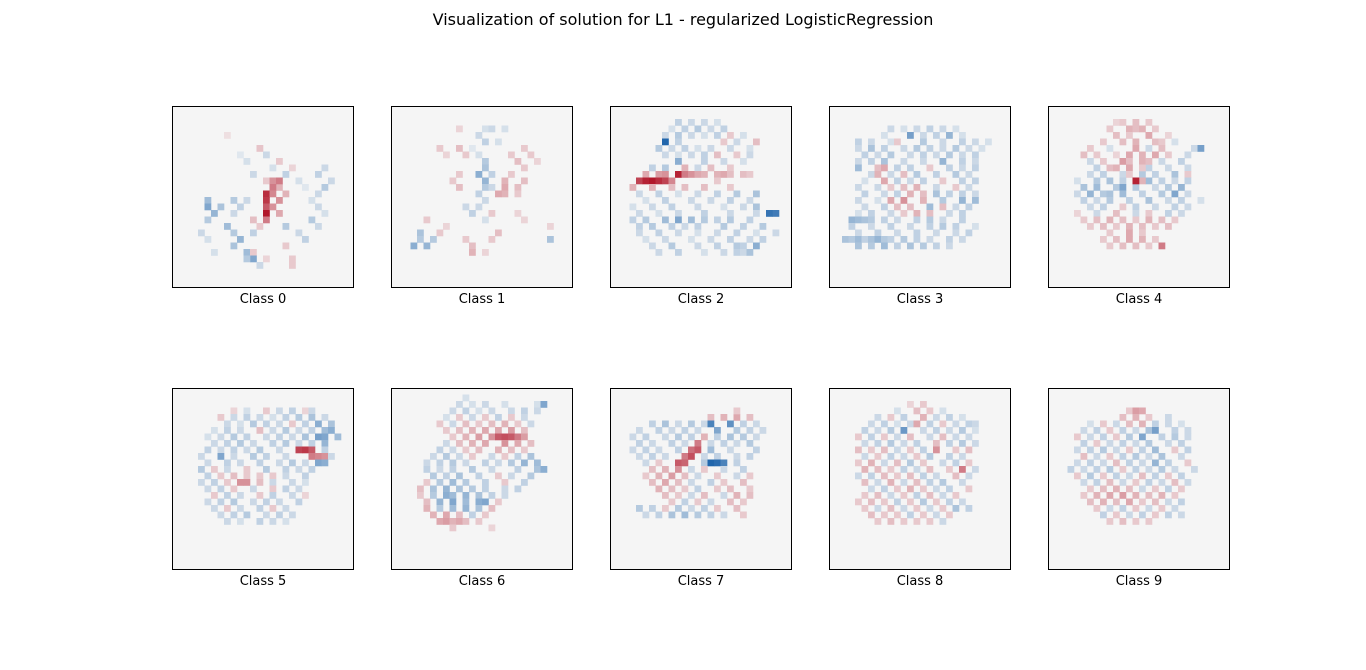 This screenshot has width=1366, height=670. Describe the element at coordinates (701, 488) in the screenshot. I see `heatmap-panel-7: Class 7` at that location.